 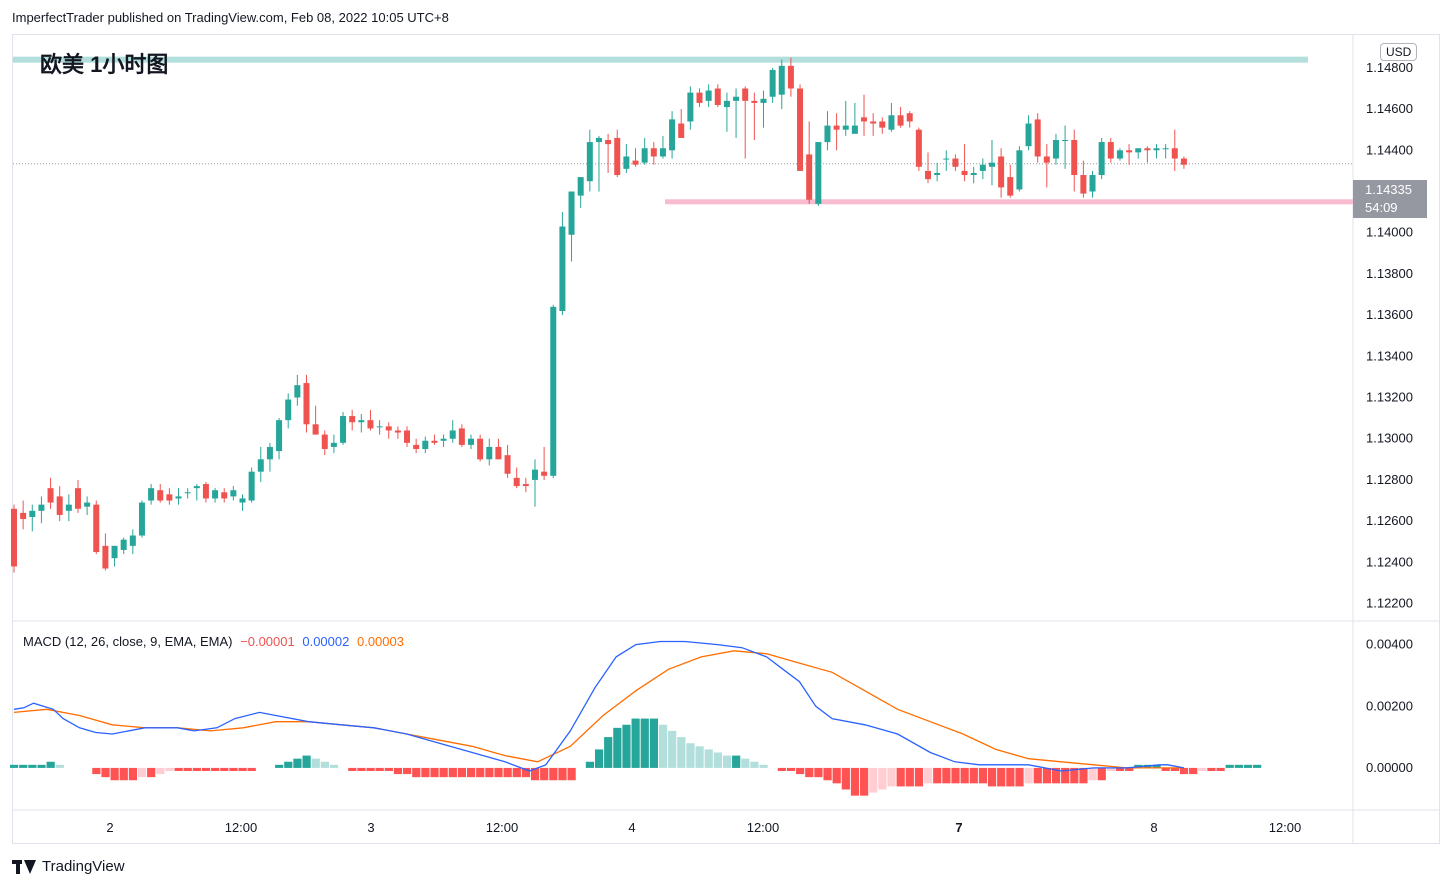 What do you see at coordinates (1389, 520) in the screenshot?
I see `price-tick-label: 1.12600` at bounding box center [1389, 520].